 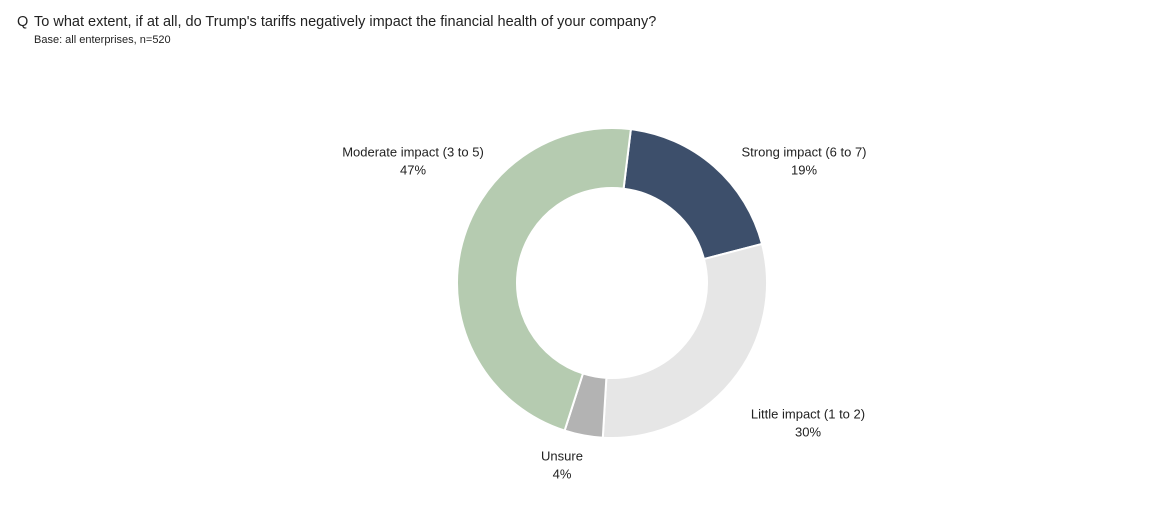 I want to click on title-marker: Q, so click(x=22, y=22).